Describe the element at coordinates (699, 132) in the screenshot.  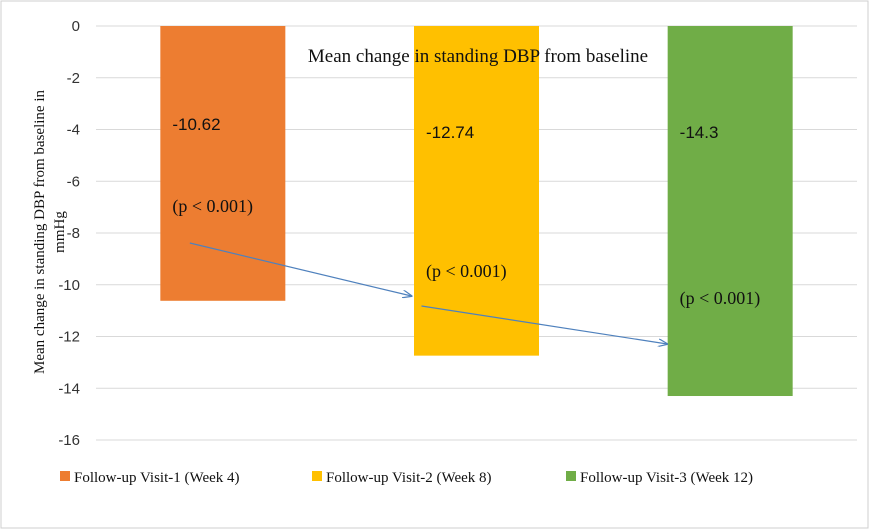
I see `value-label-visit-3: -14.3` at that location.